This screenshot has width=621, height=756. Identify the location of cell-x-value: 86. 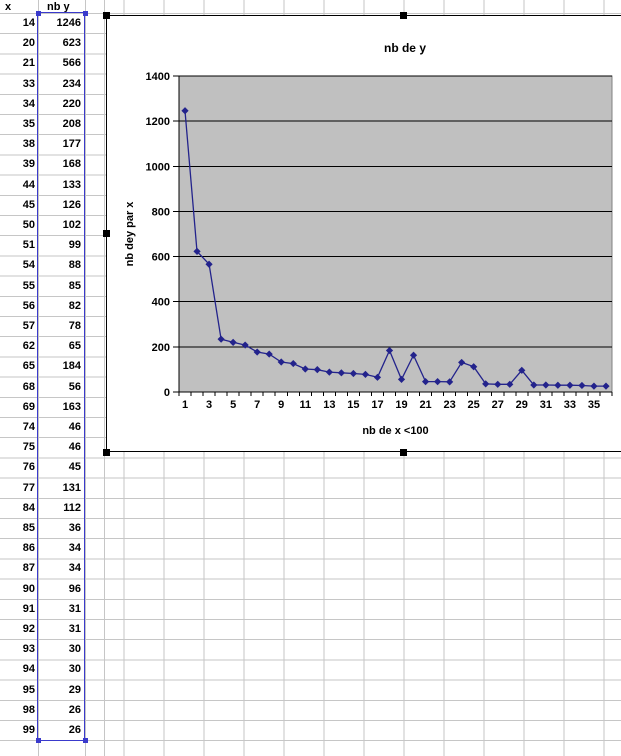
(28, 548).